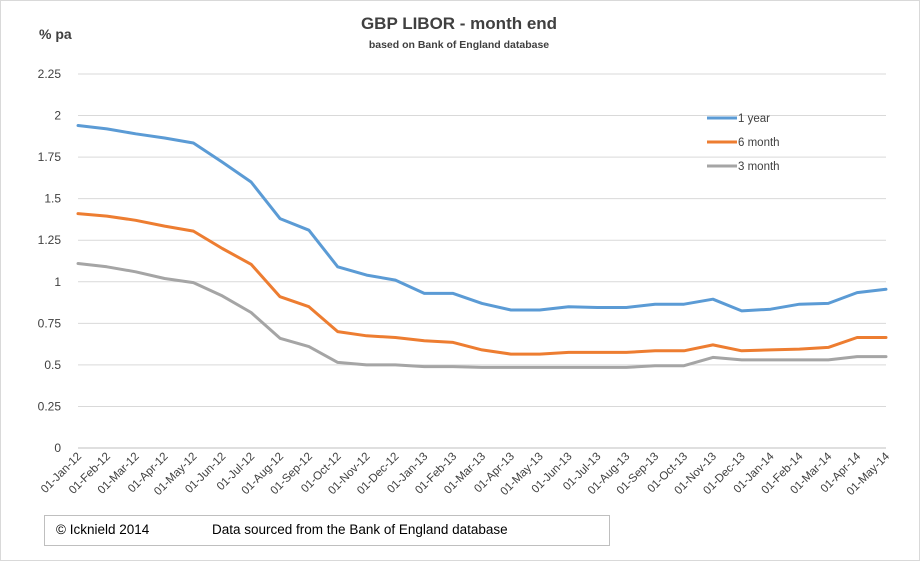 The image size is (920, 562). Describe the element at coordinates (459, 23) in the screenshot. I see `chart-title: GBP LIBOR - month end` at that location.